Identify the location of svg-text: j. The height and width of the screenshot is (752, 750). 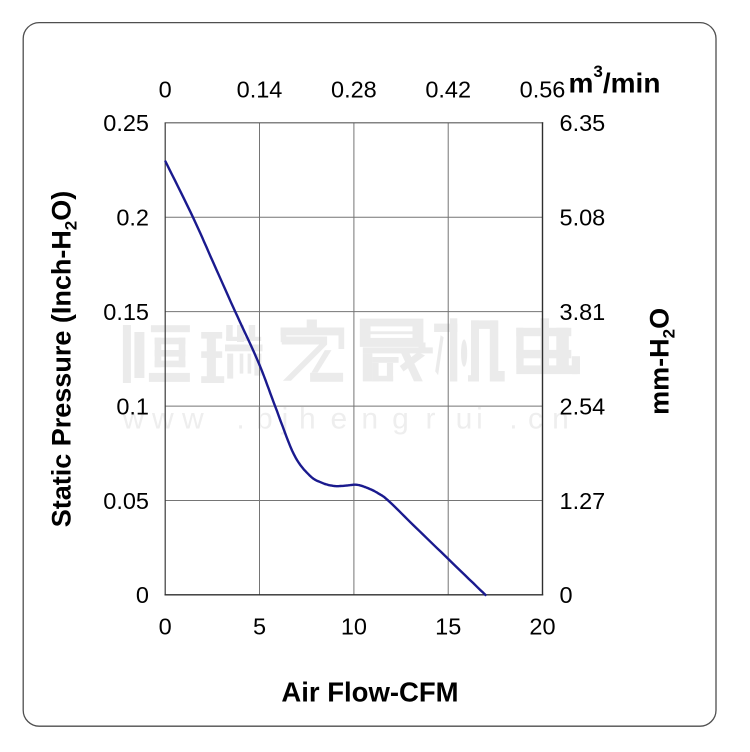
(285, 419).